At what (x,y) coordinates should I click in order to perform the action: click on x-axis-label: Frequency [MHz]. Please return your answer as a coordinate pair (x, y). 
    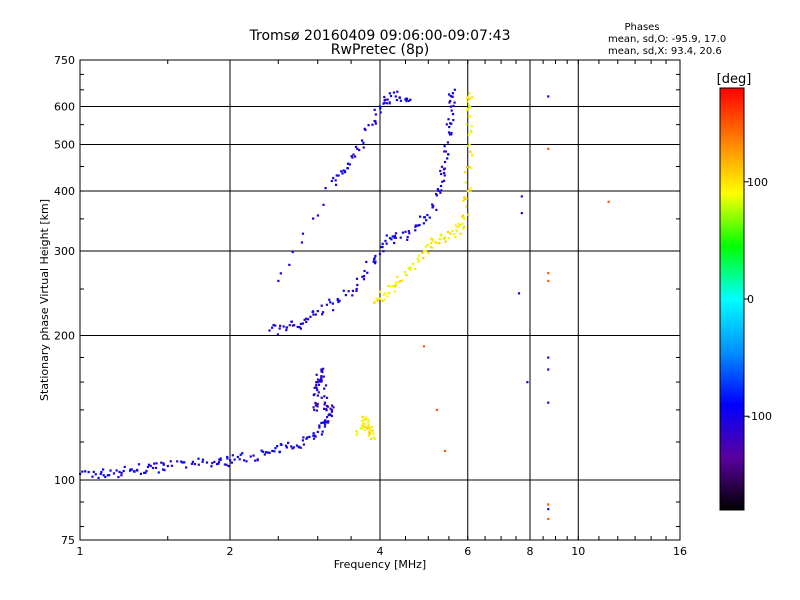
    Looking at the image, I should click on (380, 564).